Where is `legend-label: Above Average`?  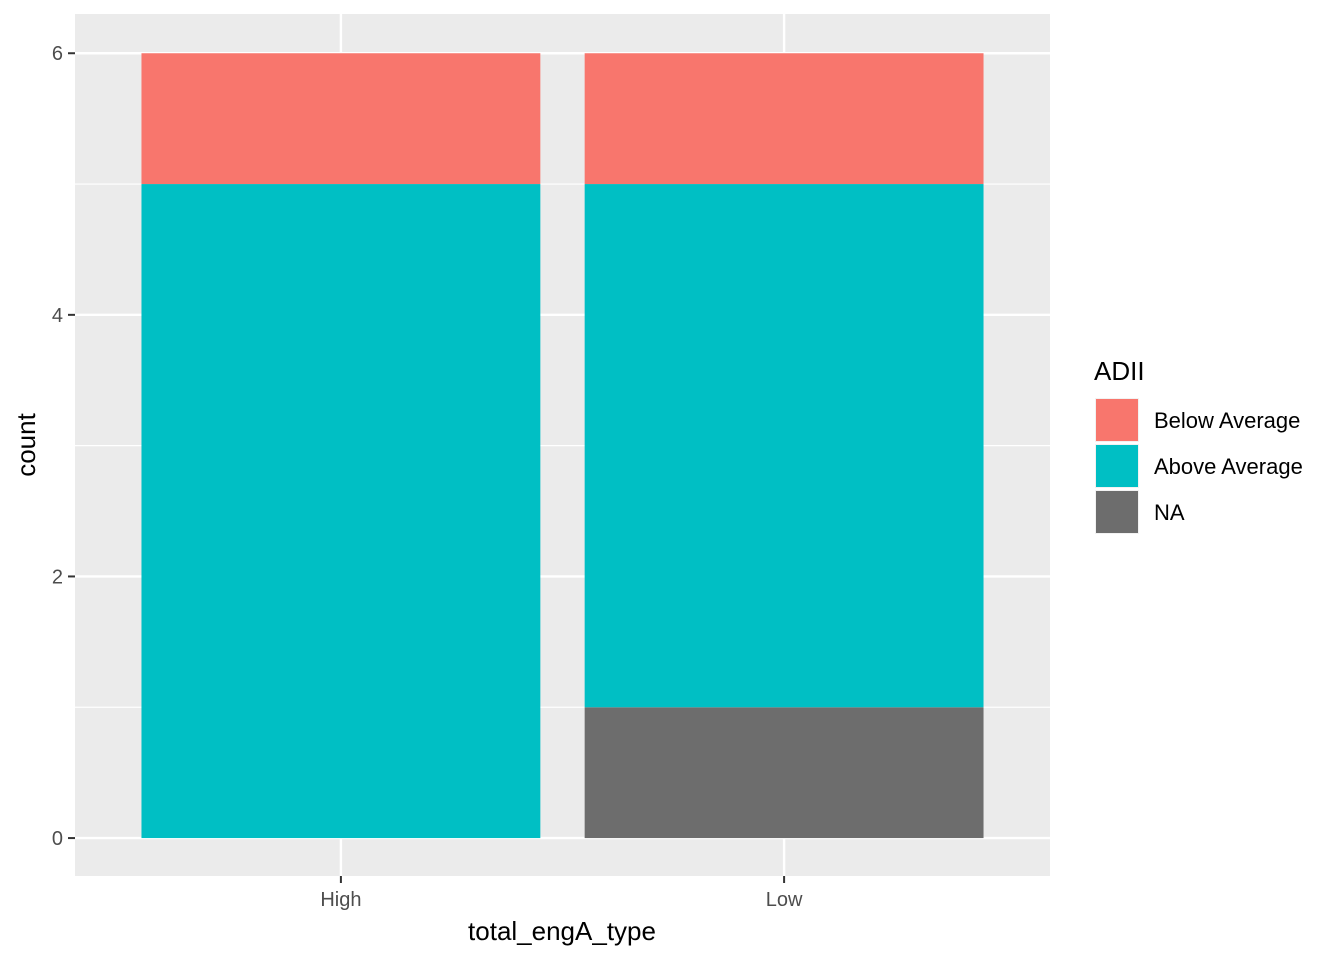 legend-label: Above Average is located at coordinates (1228, 466).